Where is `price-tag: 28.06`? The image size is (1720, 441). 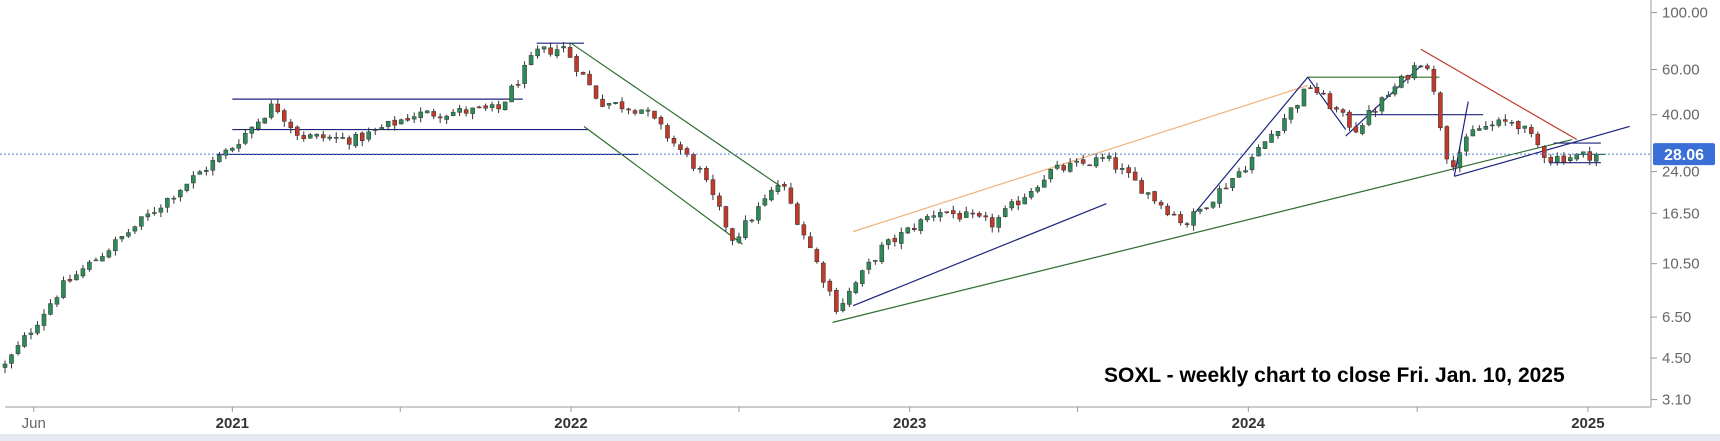
price-tag: 28.06 is located at coordinates (1684, 154).